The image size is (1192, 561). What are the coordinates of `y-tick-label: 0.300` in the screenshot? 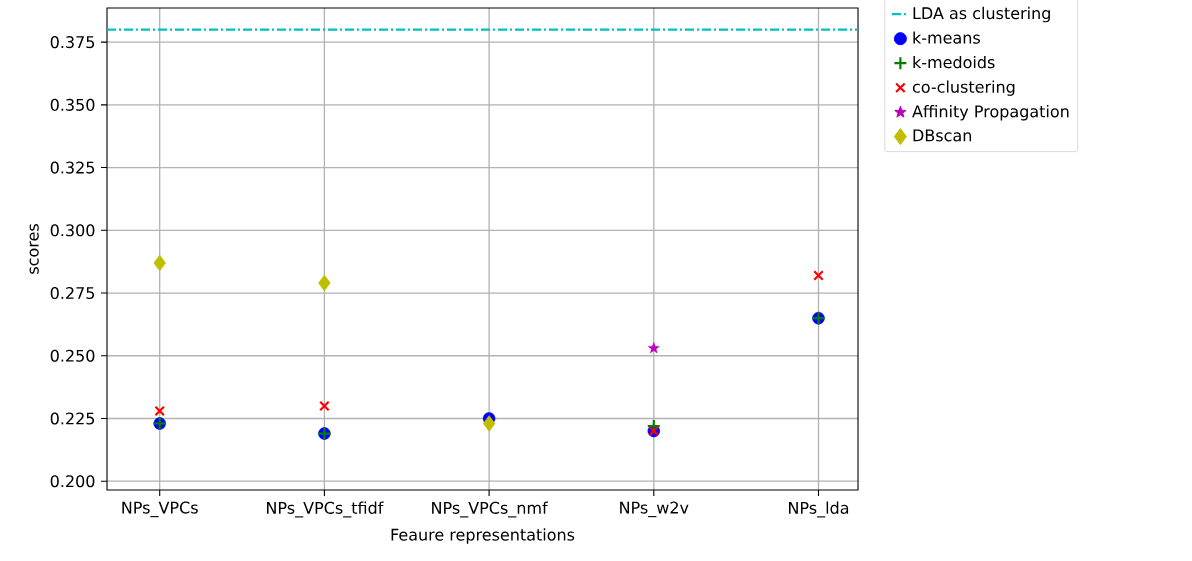 It's located at (72, 230).